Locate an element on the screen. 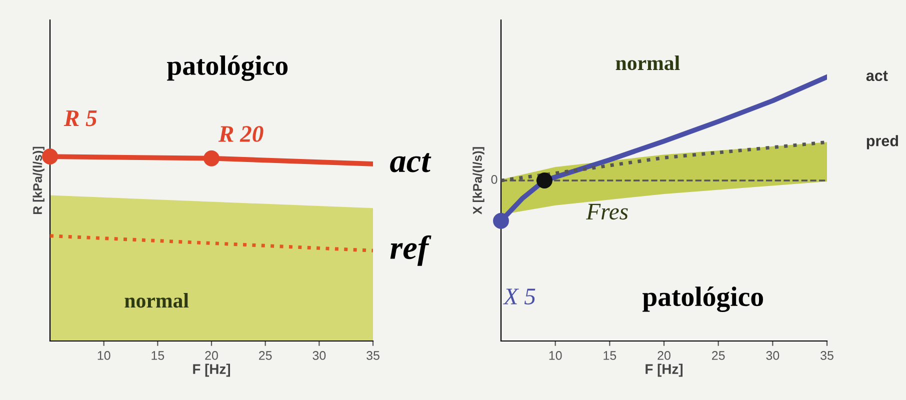  y-axis-title: R [kPa/(l/s)] is located at coordinates (38, 180).